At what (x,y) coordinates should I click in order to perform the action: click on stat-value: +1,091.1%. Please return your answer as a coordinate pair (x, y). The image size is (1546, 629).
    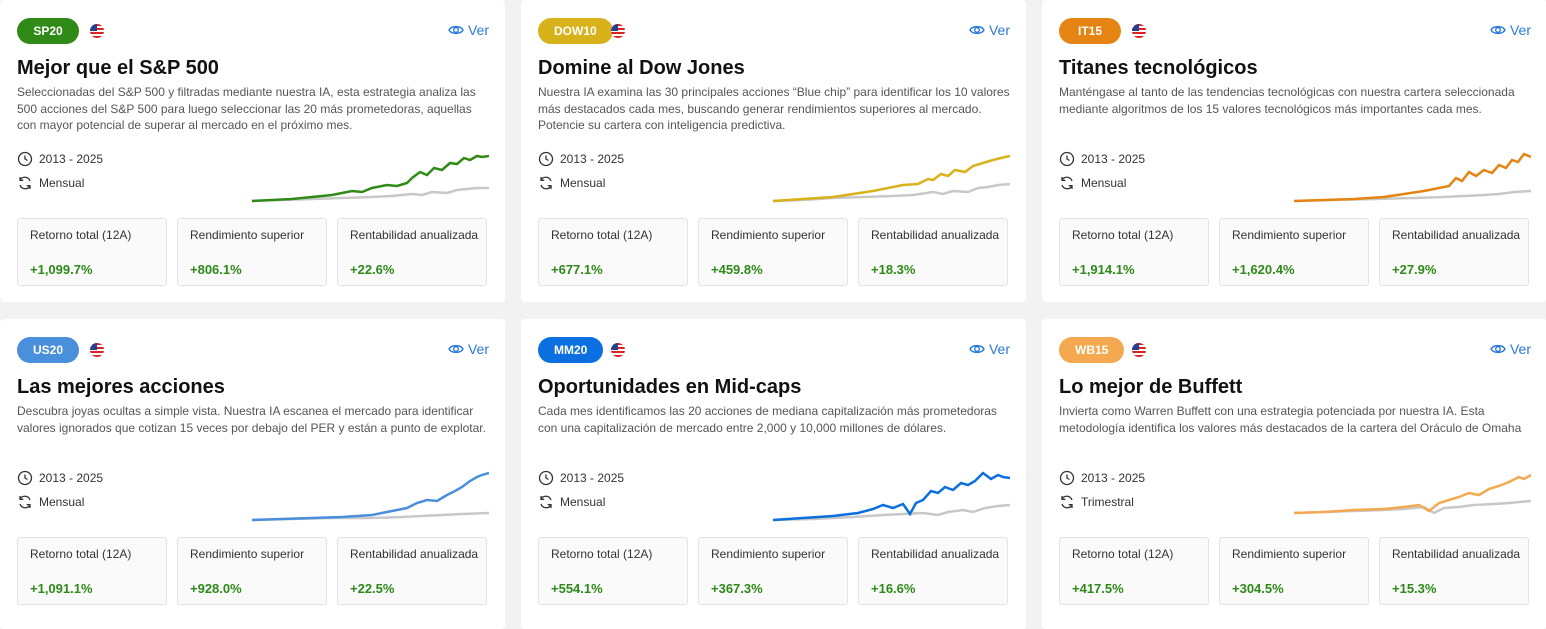
    Looking at the image, I should click on (61, 588).